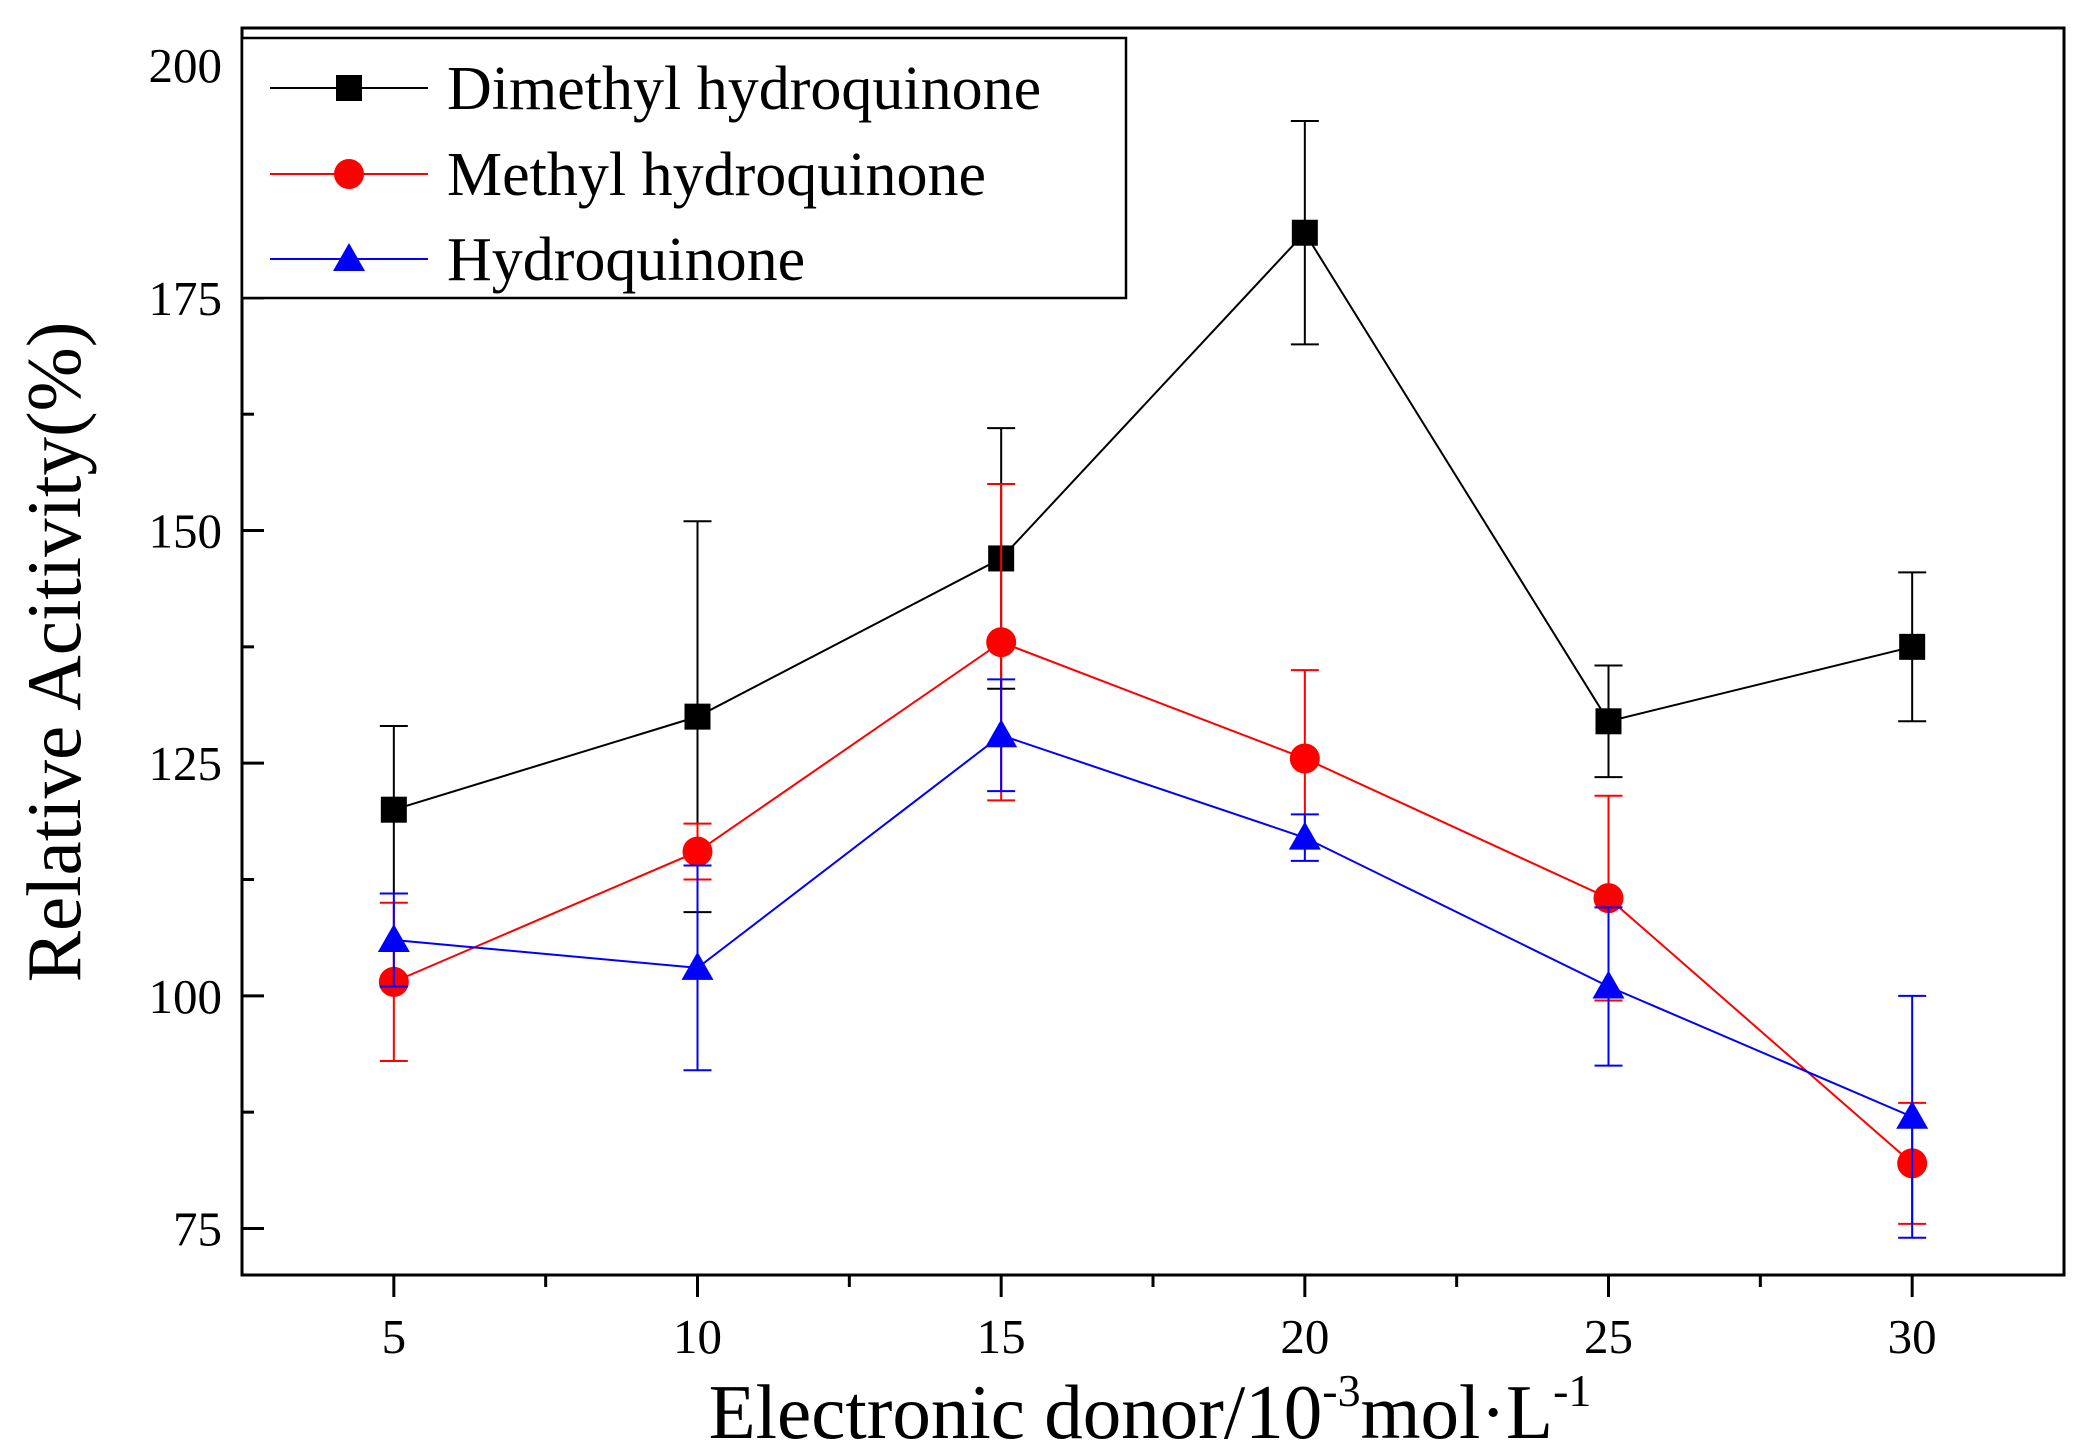  Describe the element at coordinates (1304, 1336) in the screenshot. I see `x-tick-label: 20` at that location.